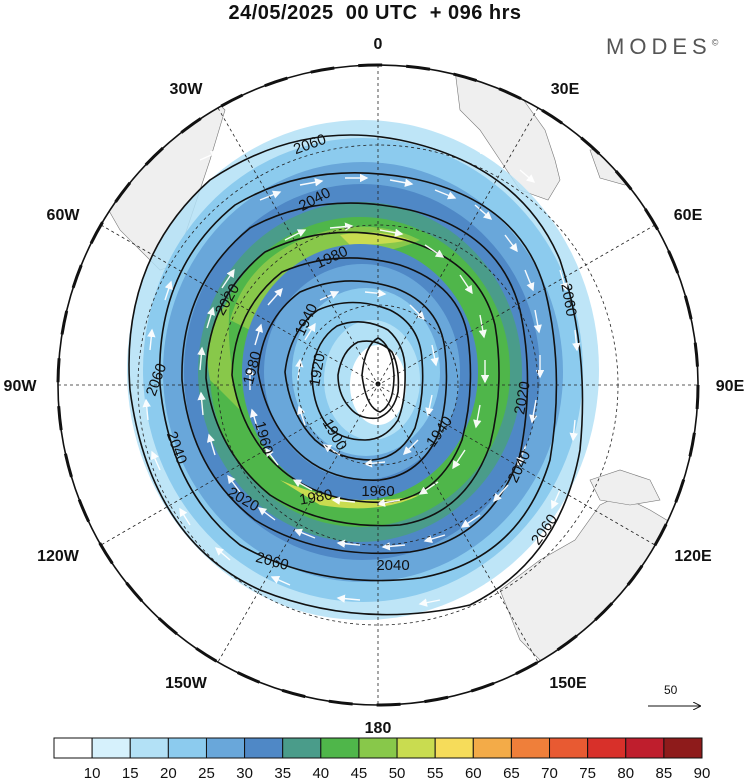 The width and height of the screenshot is (750, 782). What do you see at coordinates (206, 773) in the screenshot?
I see `colorbar-tick-label: 25` at bounding box center [206, 773].